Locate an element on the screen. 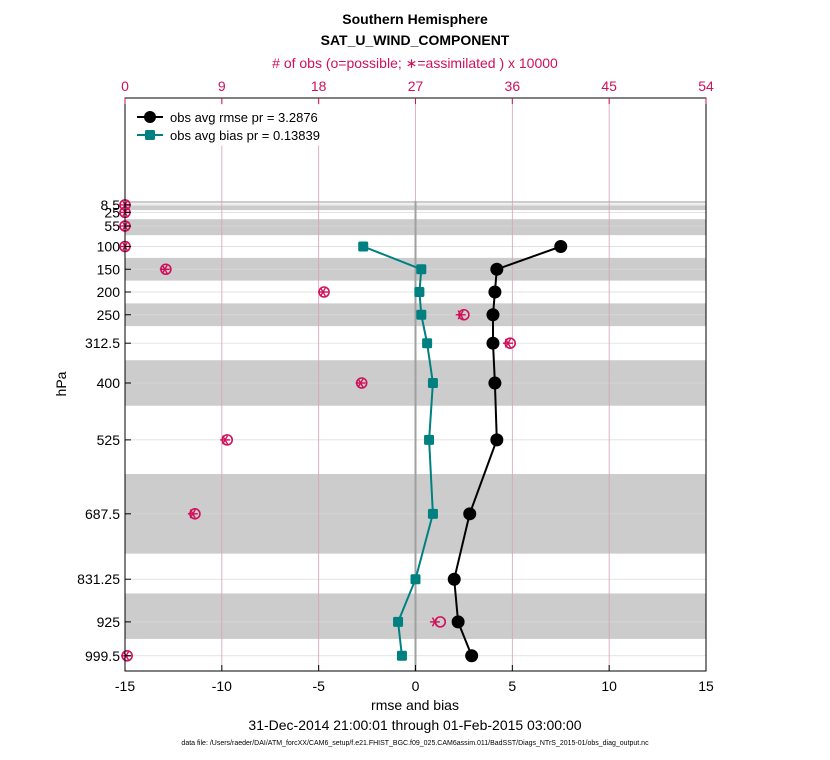 Image resolution: width=830 pixels, height=760 pixels. x-tick-label: 10 is located at coordinates (609, 686).